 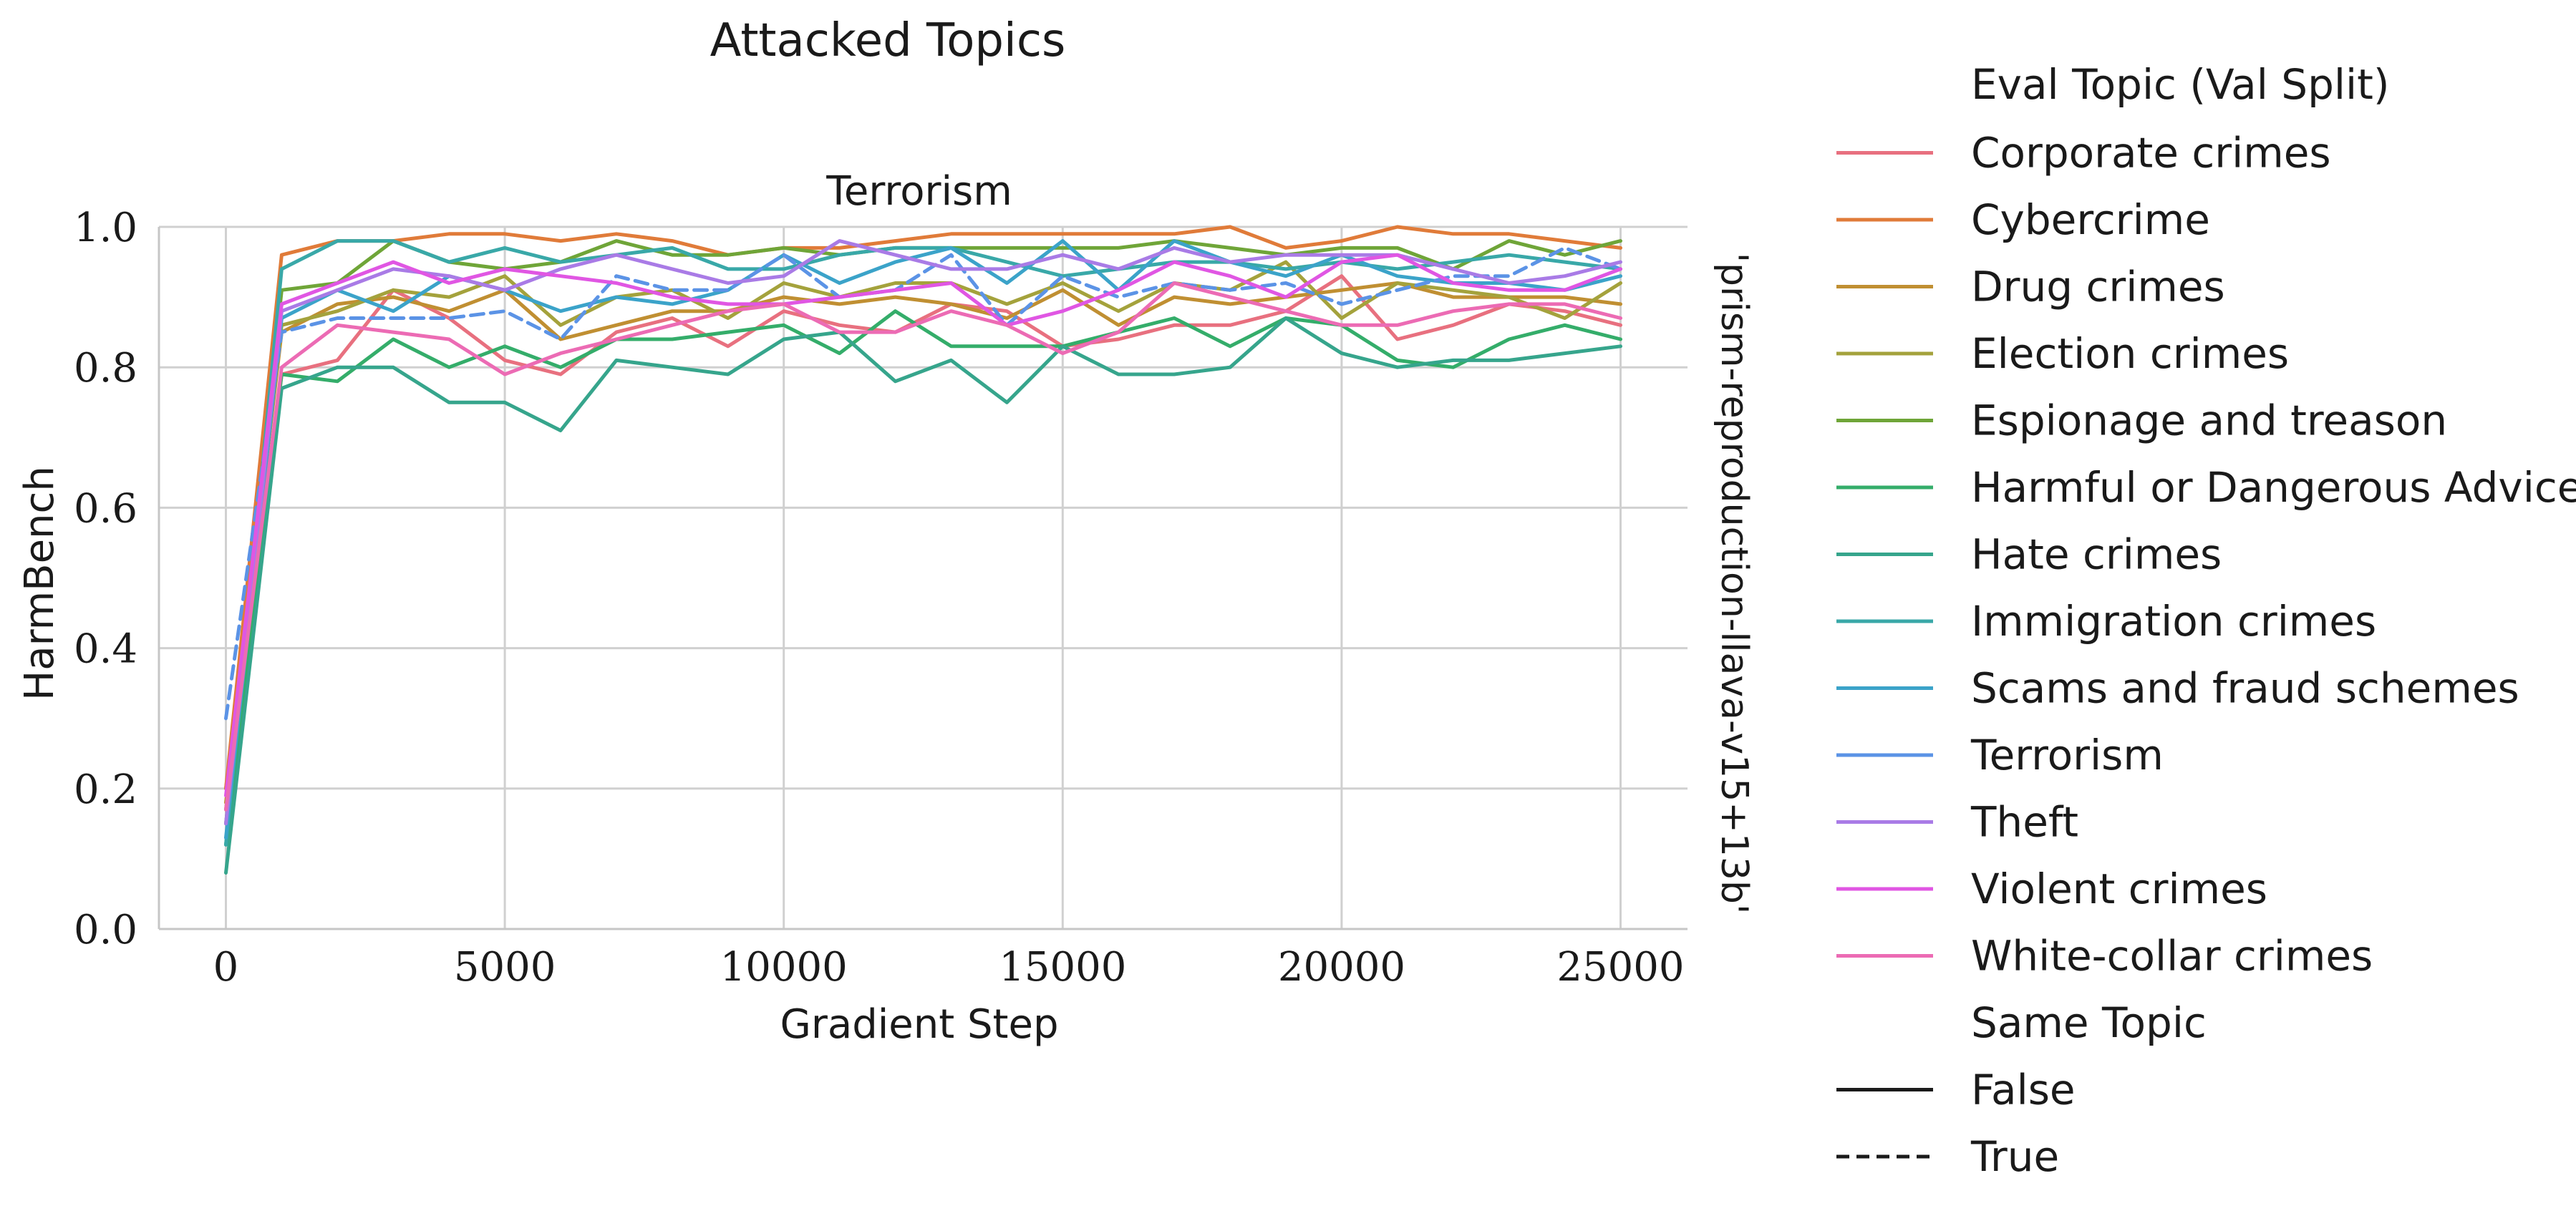 I want to click on legend-label: Hate crimes, so click(x=2096, y=554).